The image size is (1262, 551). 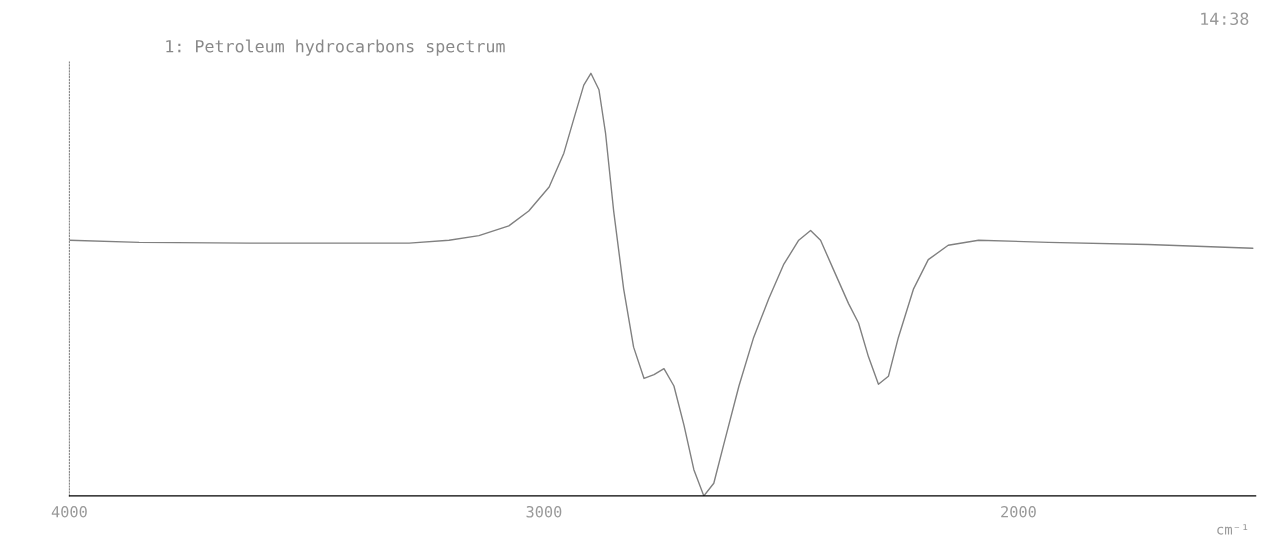 I want to click on x-tick-label: 3000, so click(x=544, y=511).